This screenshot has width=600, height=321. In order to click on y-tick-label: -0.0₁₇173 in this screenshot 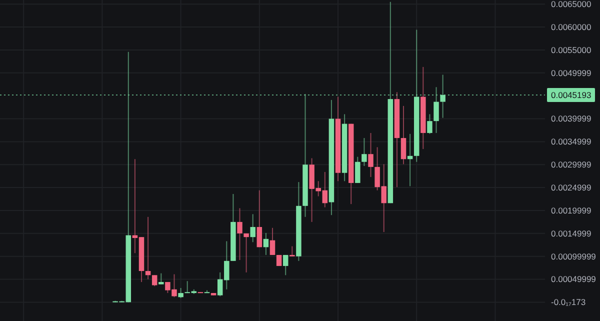, I will do `click(568, 302)`.